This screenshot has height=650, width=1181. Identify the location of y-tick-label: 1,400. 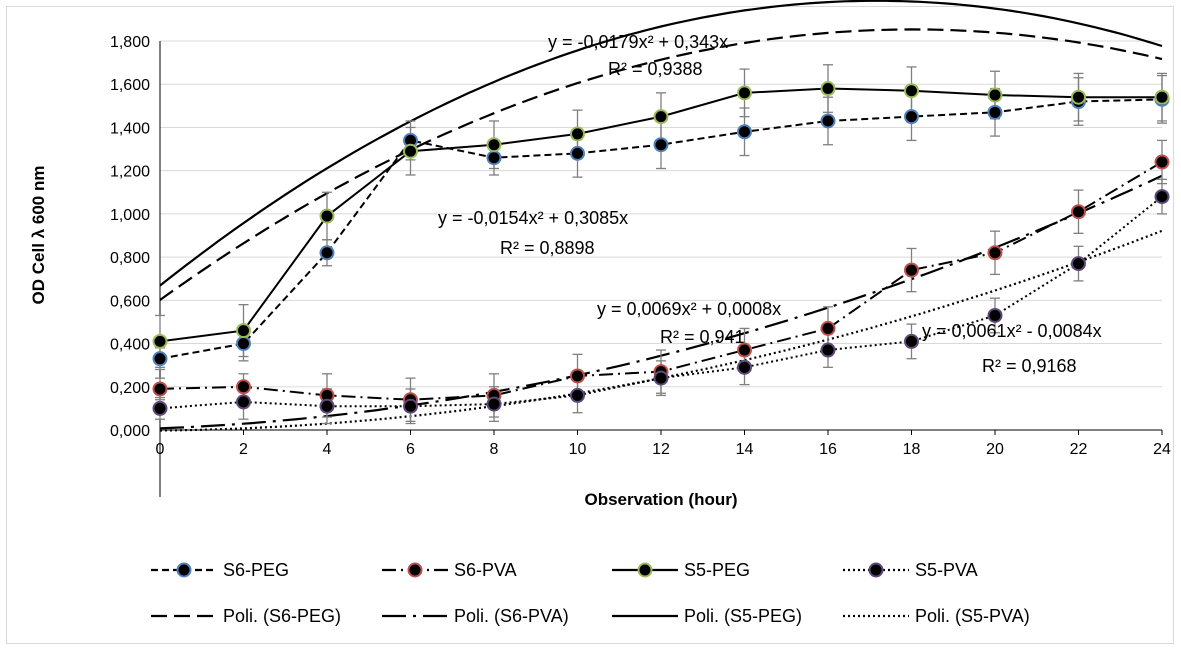
(130, 128).